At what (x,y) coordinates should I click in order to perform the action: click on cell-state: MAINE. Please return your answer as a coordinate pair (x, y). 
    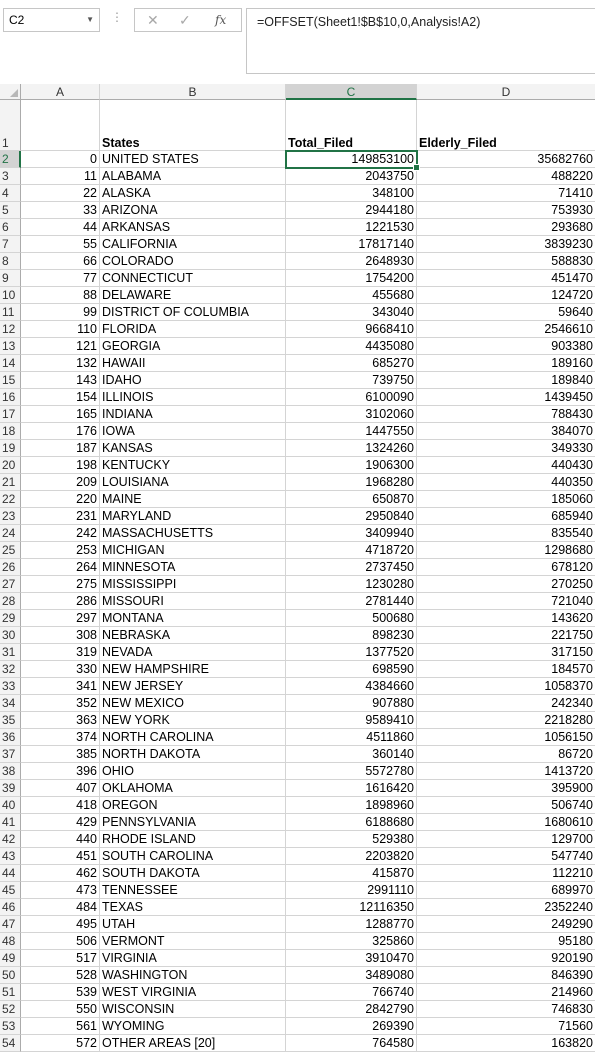
    Looking at the image, I should click on (193, 499).